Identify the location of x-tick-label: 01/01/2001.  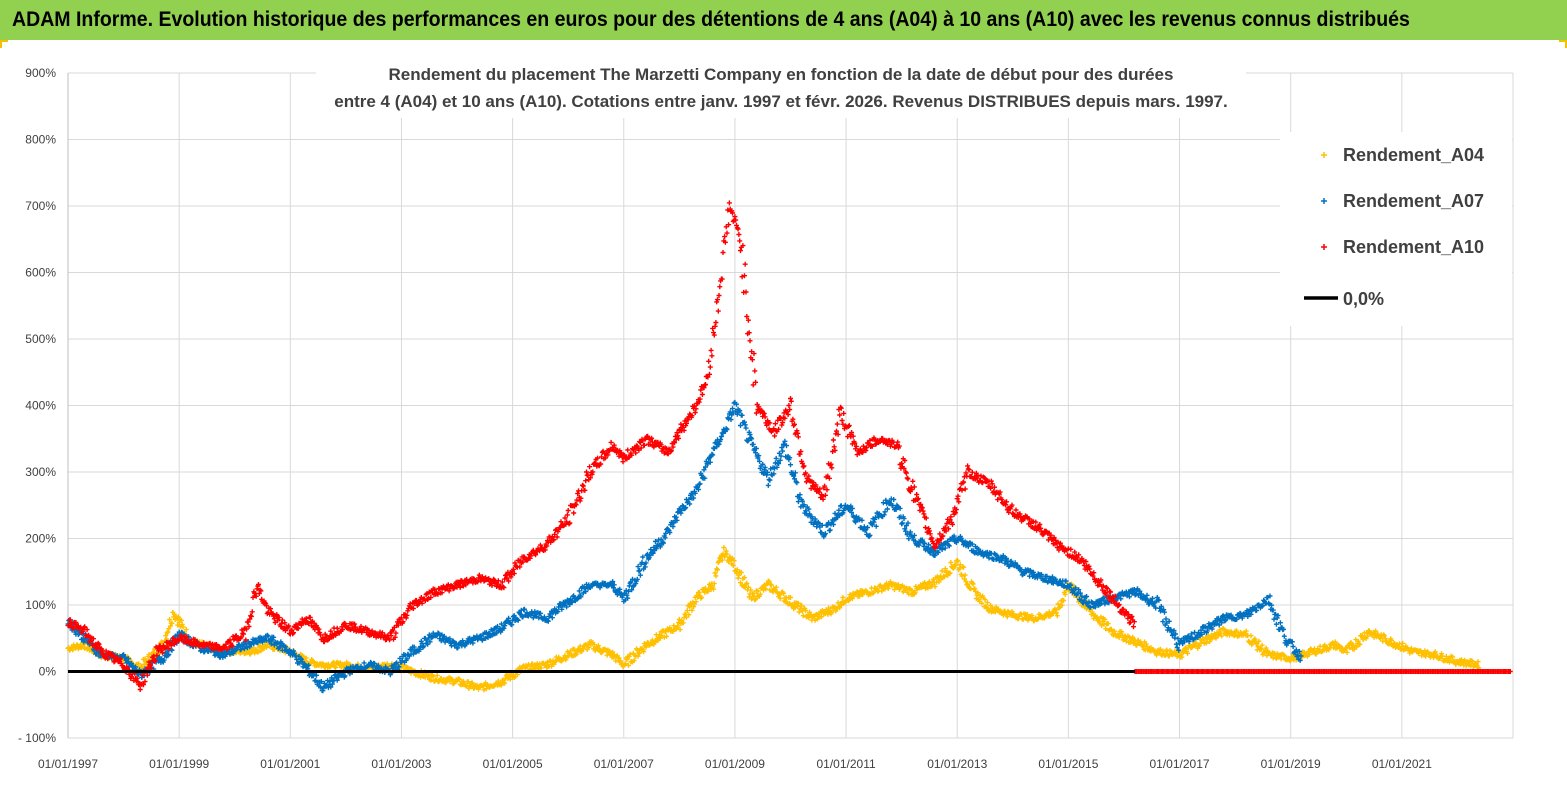
(290, 764).